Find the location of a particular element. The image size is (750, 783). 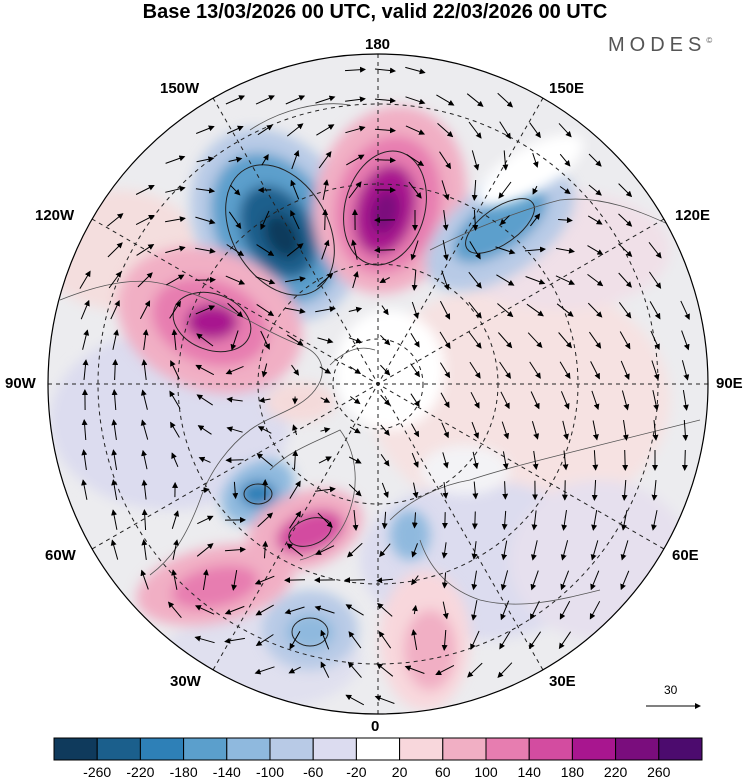

lon-label-0: 0 is located at coordinates (375, 726).